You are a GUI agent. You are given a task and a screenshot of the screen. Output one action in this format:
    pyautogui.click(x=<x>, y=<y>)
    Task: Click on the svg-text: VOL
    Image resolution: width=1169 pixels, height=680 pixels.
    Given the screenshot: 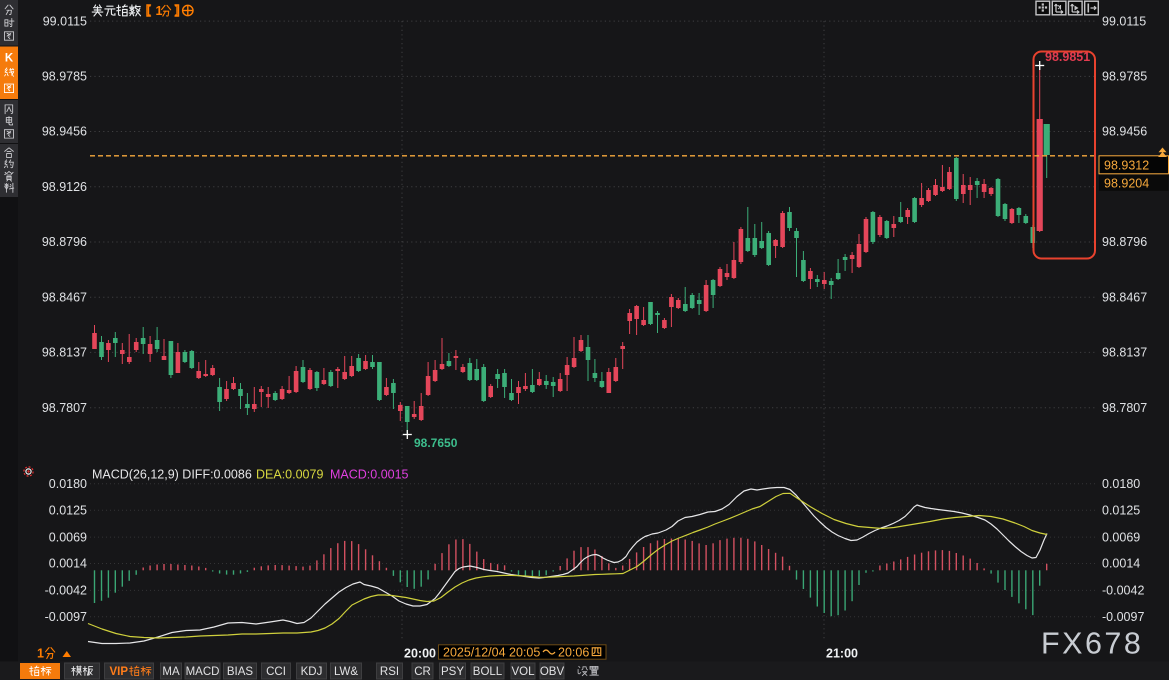 What is the action you would take?
    pyautogui.click(x=523, y=672)
    